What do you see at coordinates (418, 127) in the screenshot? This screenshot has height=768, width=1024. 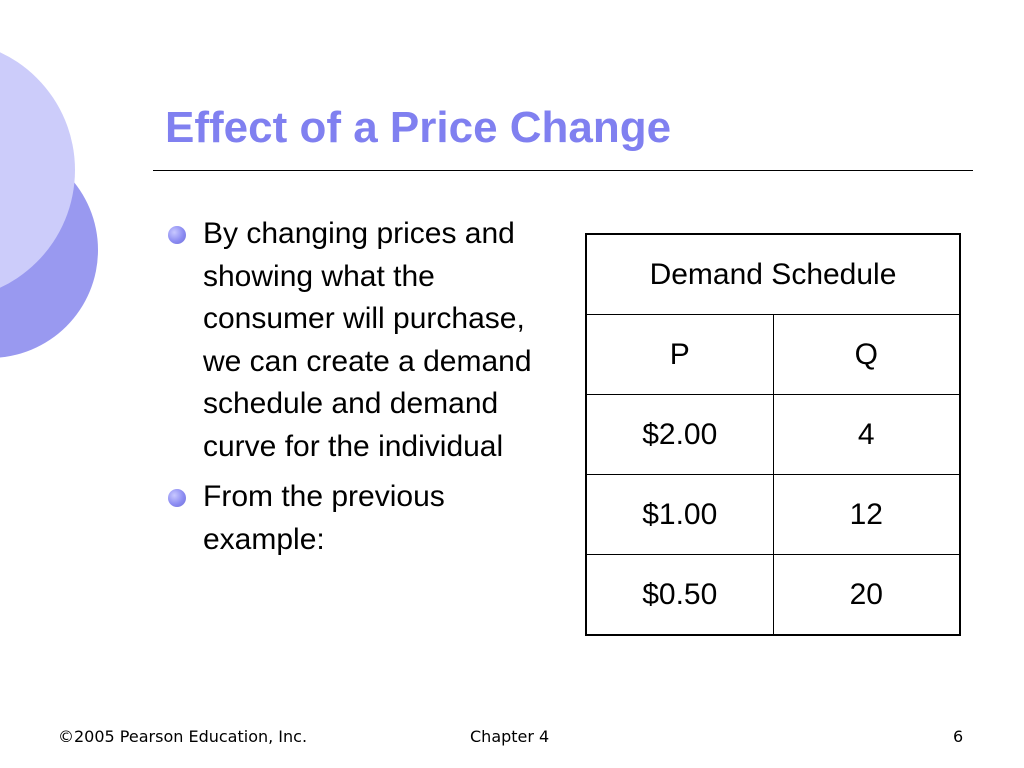 I see `slide-title: Effect of a Price Change` at bounding box center [418, 127].